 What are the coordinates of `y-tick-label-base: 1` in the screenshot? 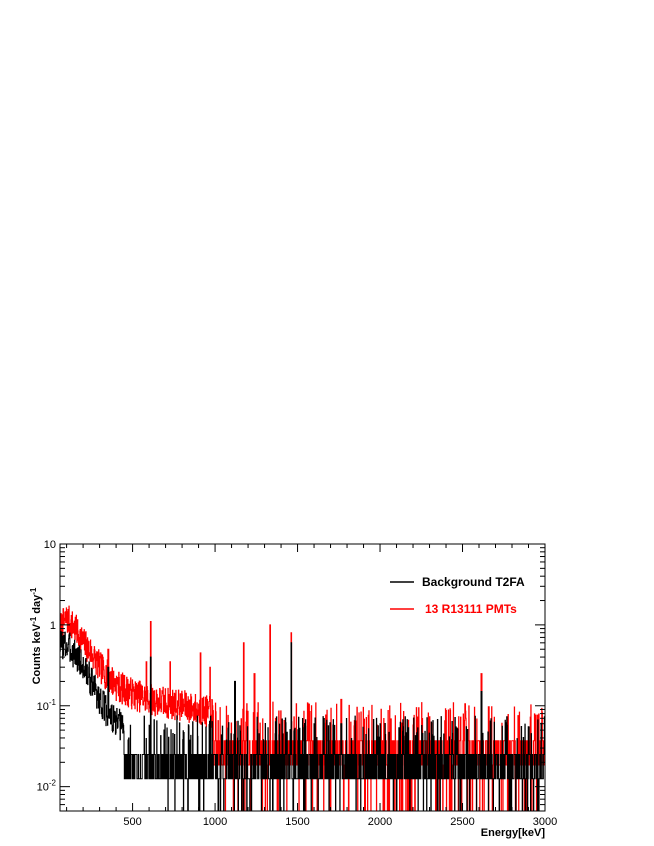 It's located at (53, 626).